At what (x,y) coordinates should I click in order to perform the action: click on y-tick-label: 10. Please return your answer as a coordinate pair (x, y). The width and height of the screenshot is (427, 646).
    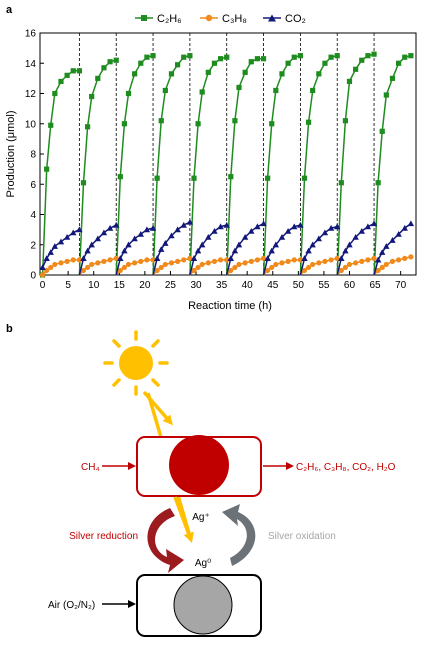
    Looking at the image, I should click on (31, 124).